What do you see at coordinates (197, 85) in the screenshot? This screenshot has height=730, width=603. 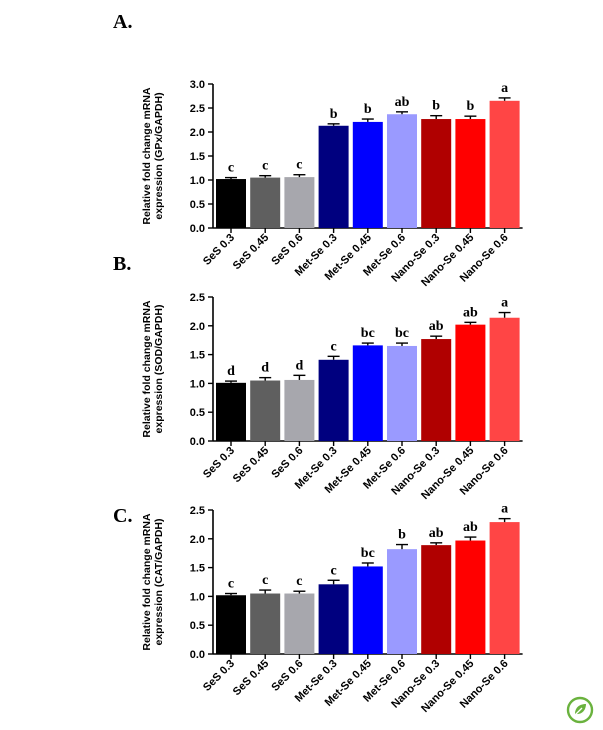 I see `y-tick-label: 3.0` at bounding box center [197, 85].